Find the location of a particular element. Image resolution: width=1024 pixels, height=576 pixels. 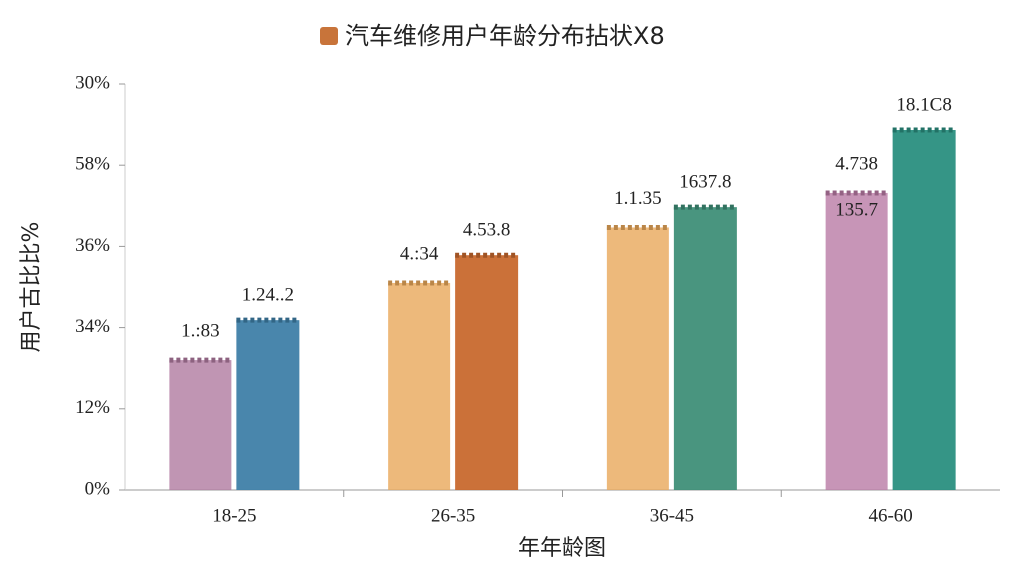

x-tick-label: 26-35 is located at coordinates (453, 515).